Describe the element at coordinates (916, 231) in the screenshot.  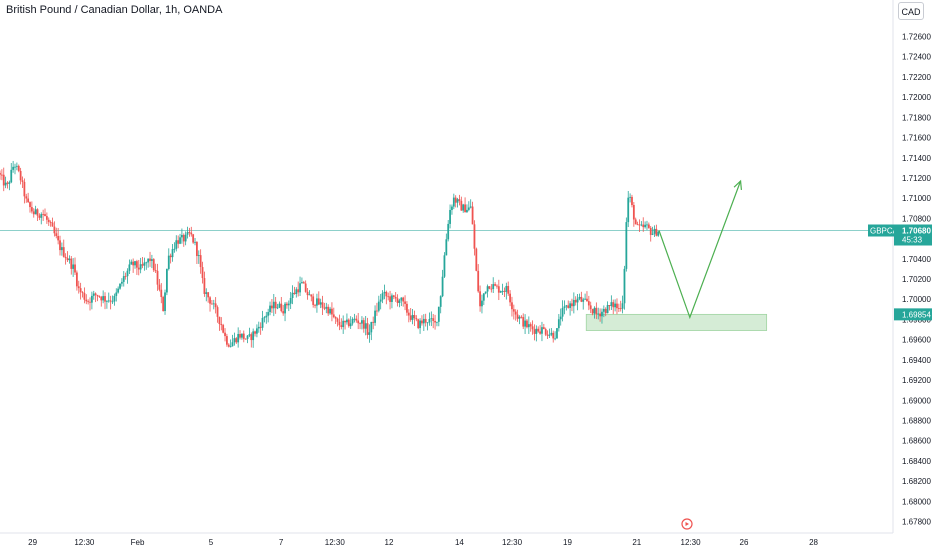
I see `last-price-label: 1.70680` at that location.